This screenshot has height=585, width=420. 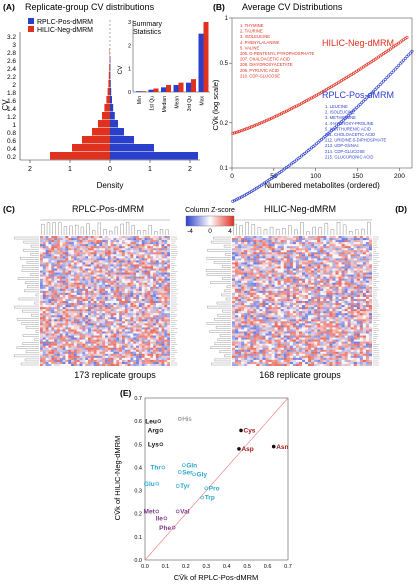 What do you see at coordinates (110, 169) in the screenshot?
I see `x-tick-label: 0` at bounding box center [110, 169].